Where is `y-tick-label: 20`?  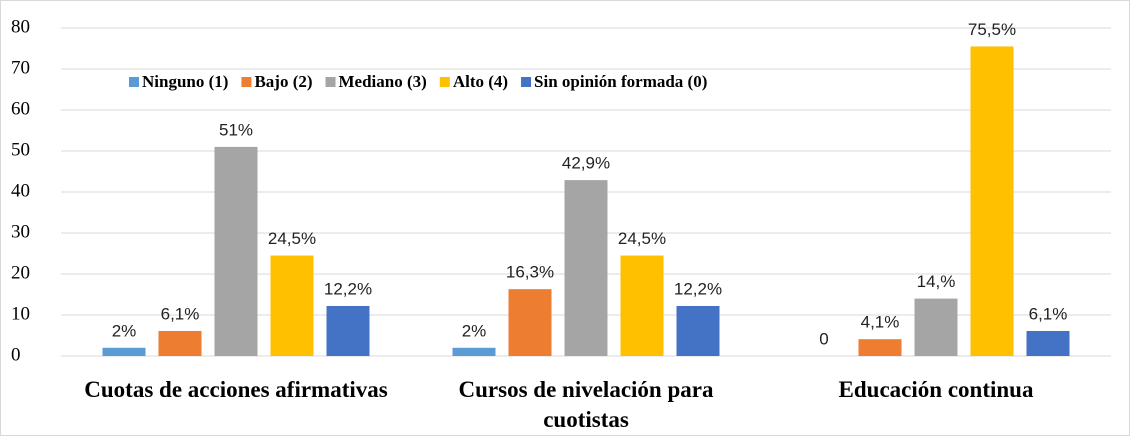
y-tick-label: 20 is located at coordinates (20, 272).